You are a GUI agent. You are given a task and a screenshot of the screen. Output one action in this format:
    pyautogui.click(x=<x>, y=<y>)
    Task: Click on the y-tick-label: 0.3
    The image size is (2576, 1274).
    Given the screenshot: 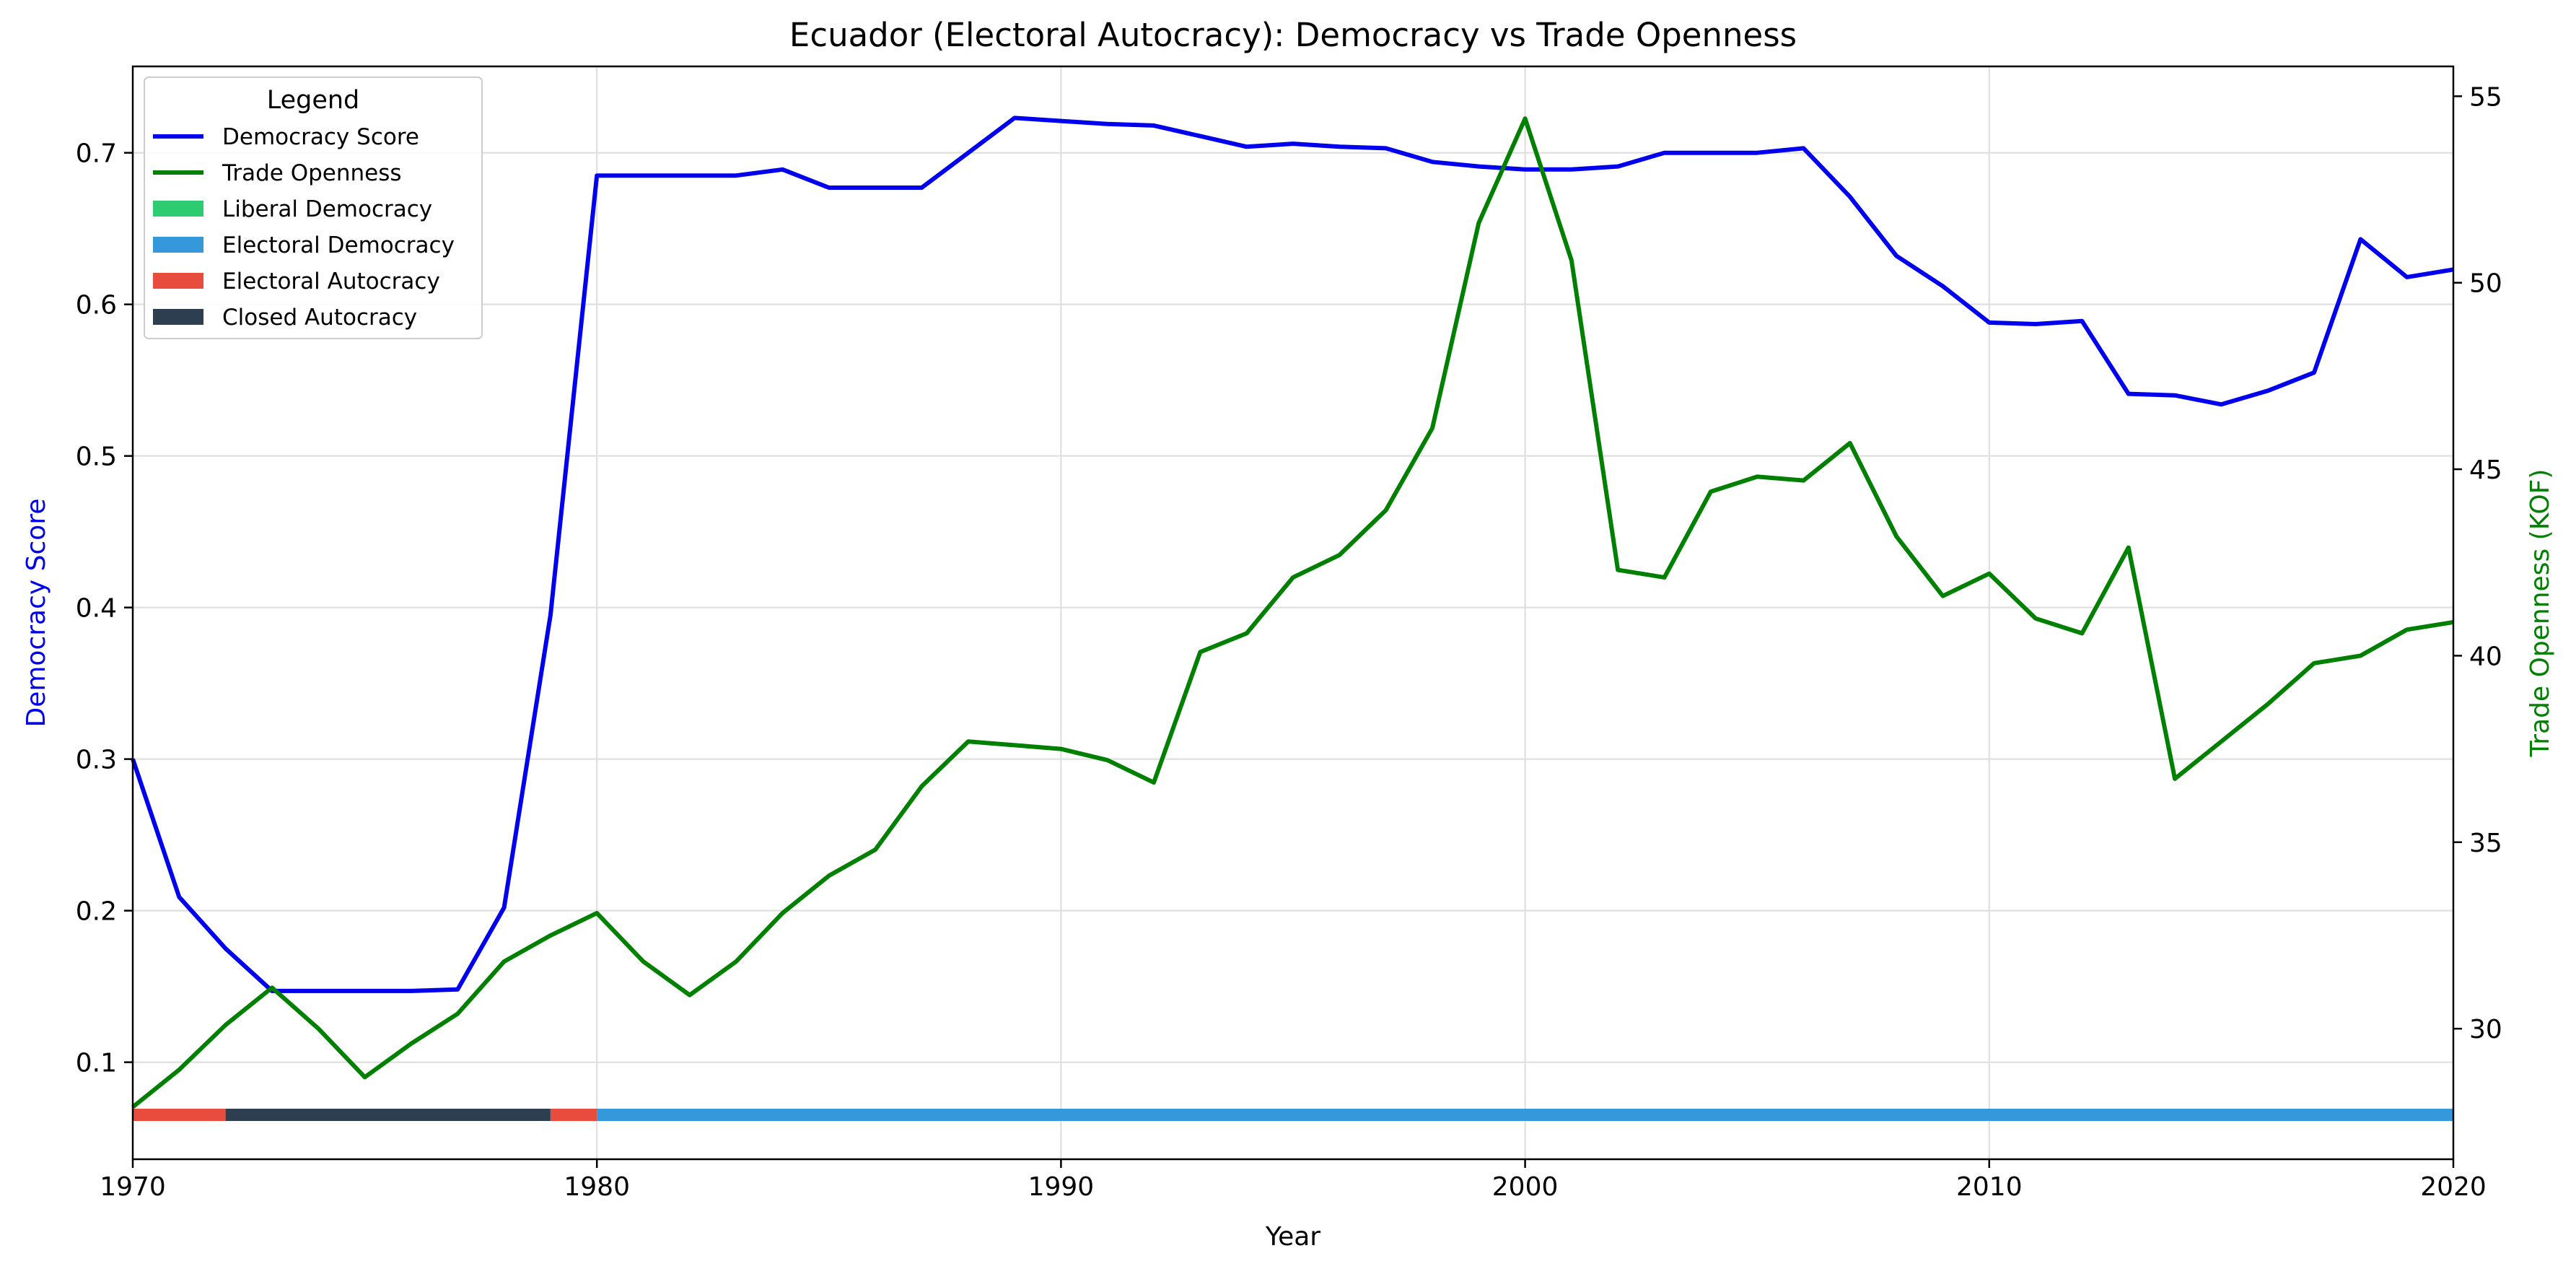 What is the action you would take?
    pyautogui.click(x=97, y=760)
    